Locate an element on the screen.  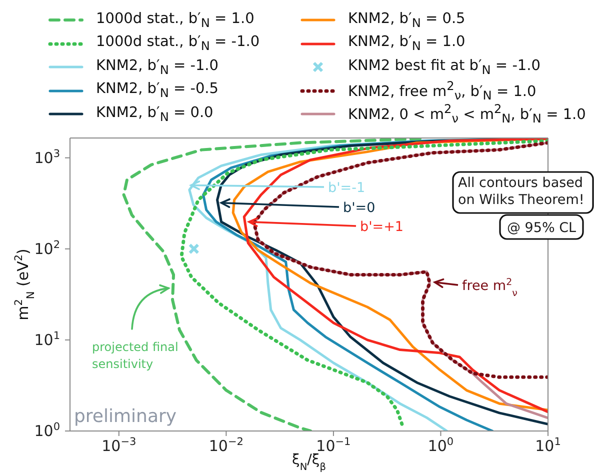
legend-label: 1000d stat., b′$_{N}$ = 1.0 is located at coordinates (175, 20).